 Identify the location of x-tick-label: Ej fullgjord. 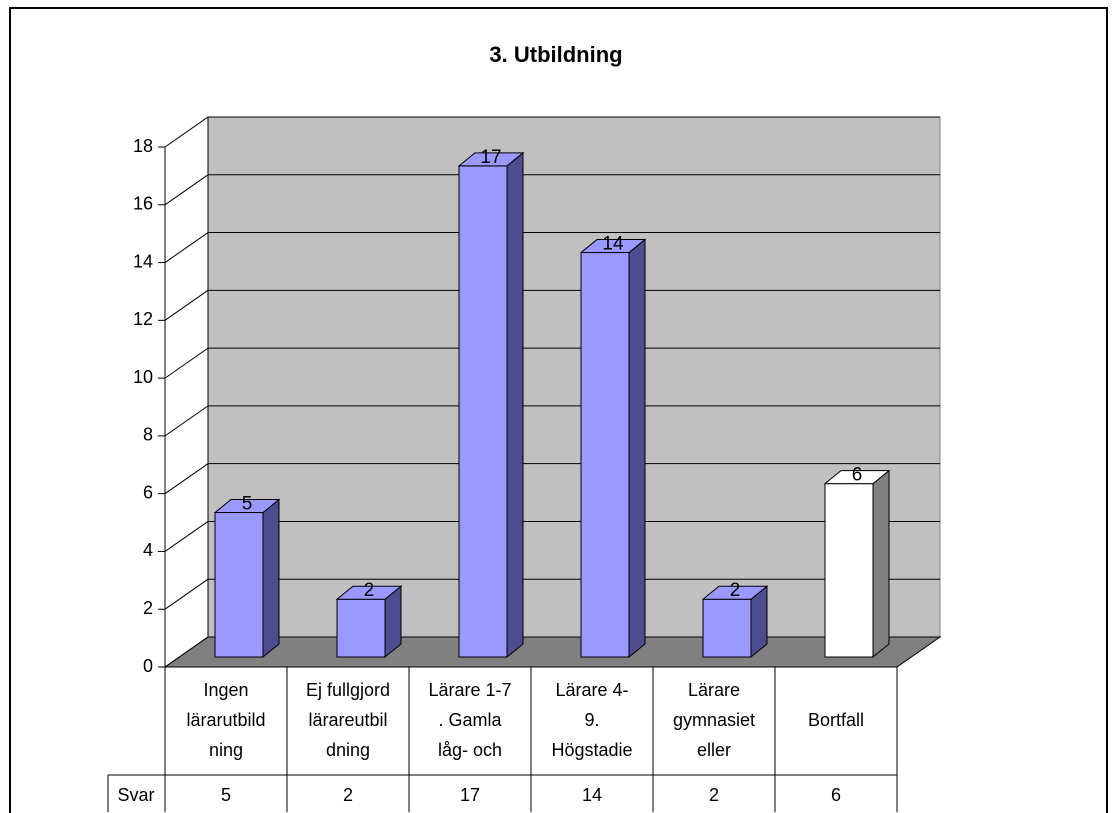
(348, 690).